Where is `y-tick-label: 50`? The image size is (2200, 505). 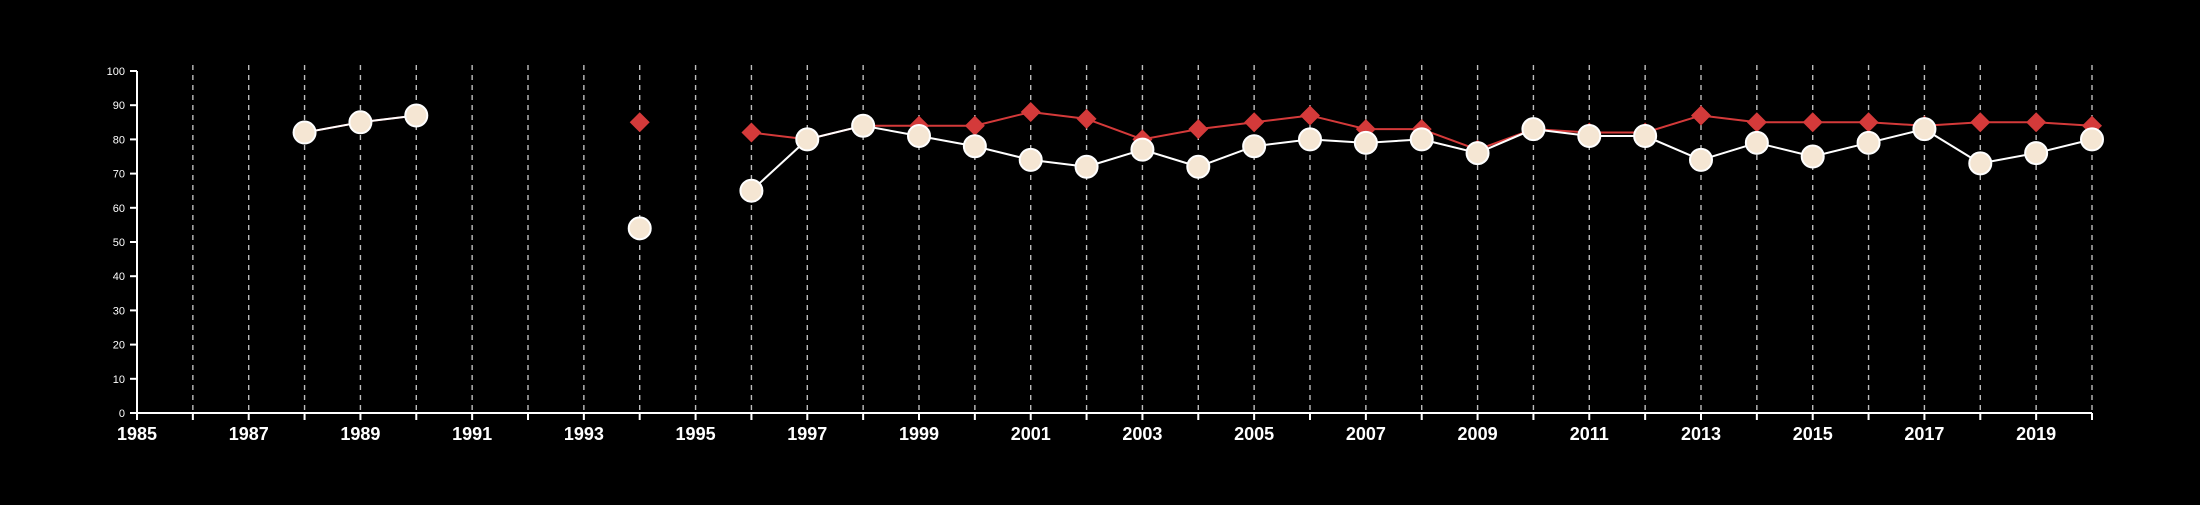
y-tick-label: 50 is located at coordinates (119, 243).